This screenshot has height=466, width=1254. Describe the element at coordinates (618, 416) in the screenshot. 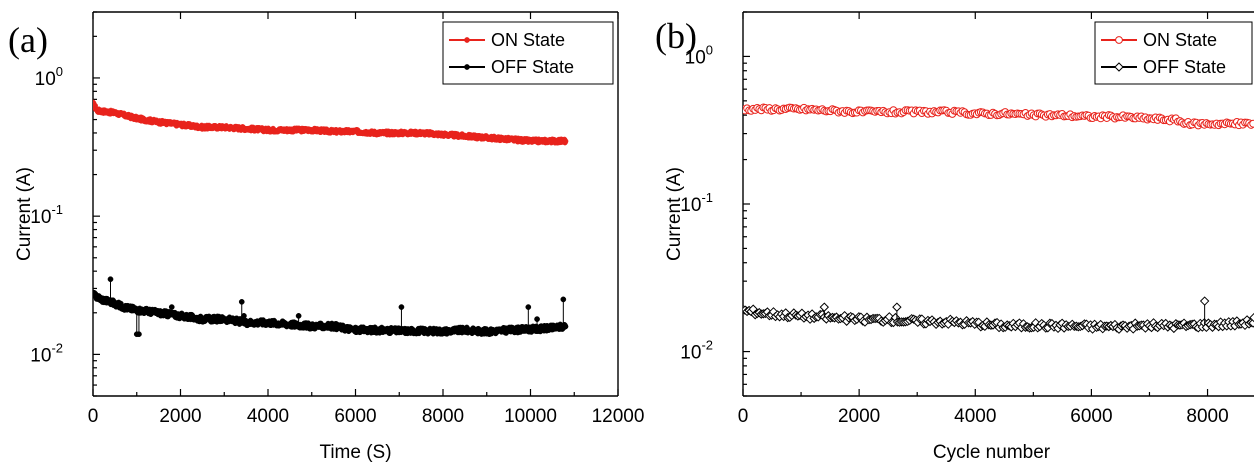

I see `x-tick-label: 12000` at that location.